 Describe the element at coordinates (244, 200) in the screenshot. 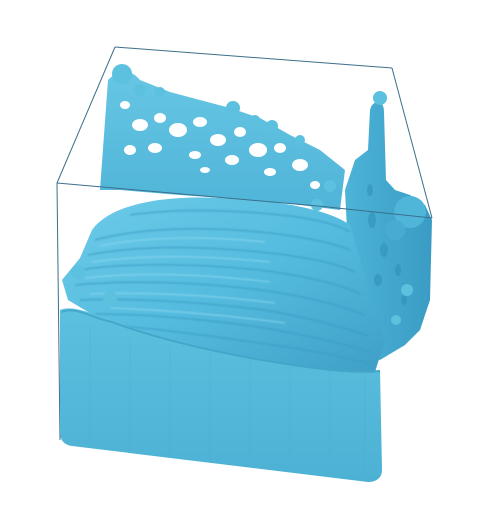

I see `bounding-box-front-edges` at that location.